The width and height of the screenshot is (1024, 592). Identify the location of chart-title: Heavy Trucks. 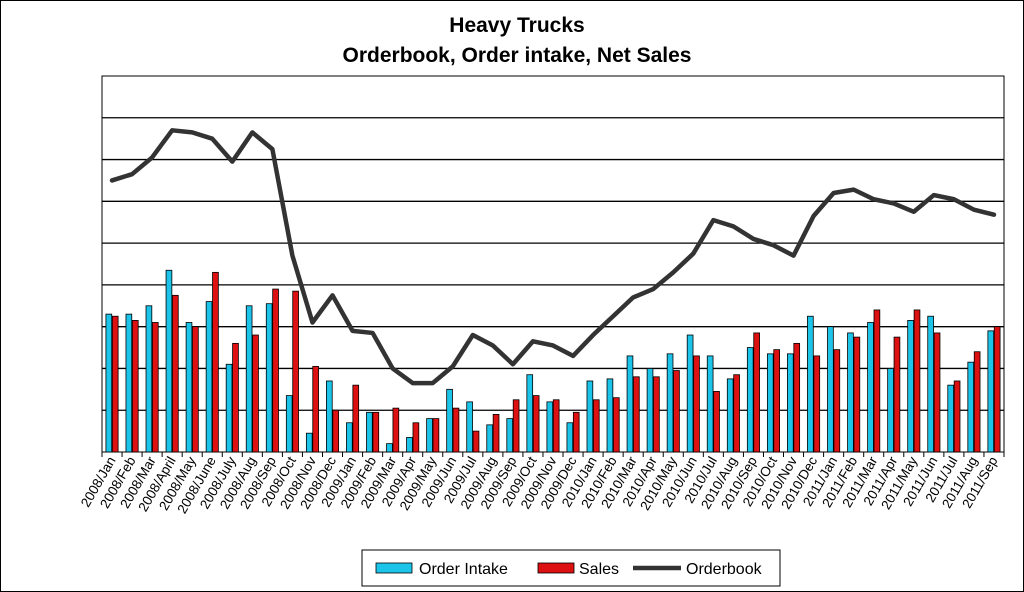
(516, 25).